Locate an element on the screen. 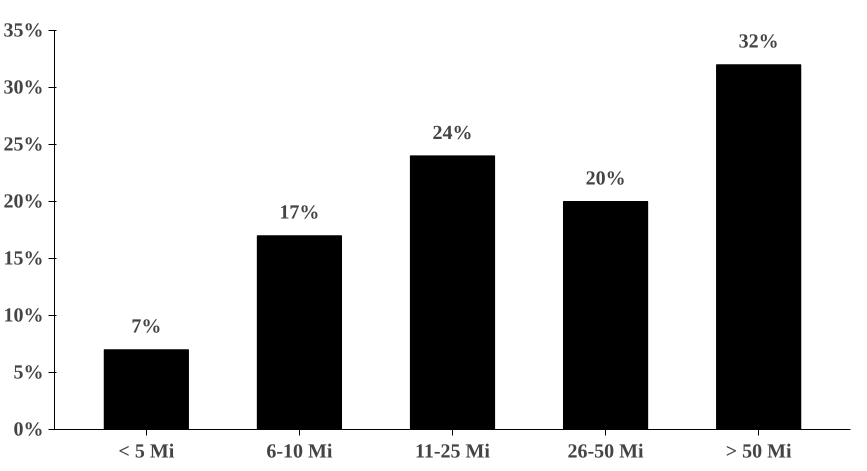  y-tick-label: 35% is located at coordinates (24, 31).